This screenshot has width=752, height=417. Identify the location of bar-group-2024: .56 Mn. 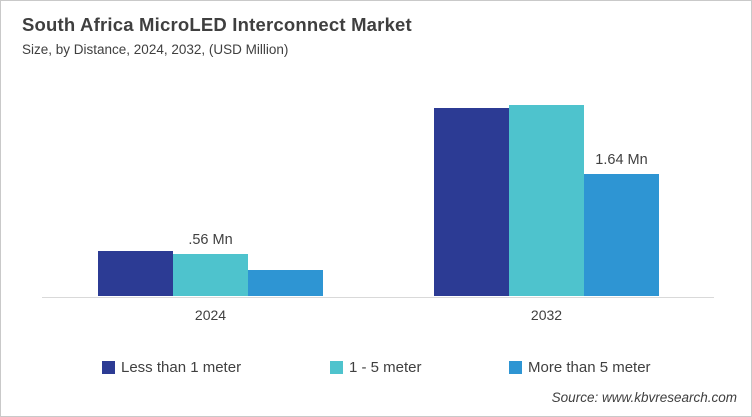
(210, 196).